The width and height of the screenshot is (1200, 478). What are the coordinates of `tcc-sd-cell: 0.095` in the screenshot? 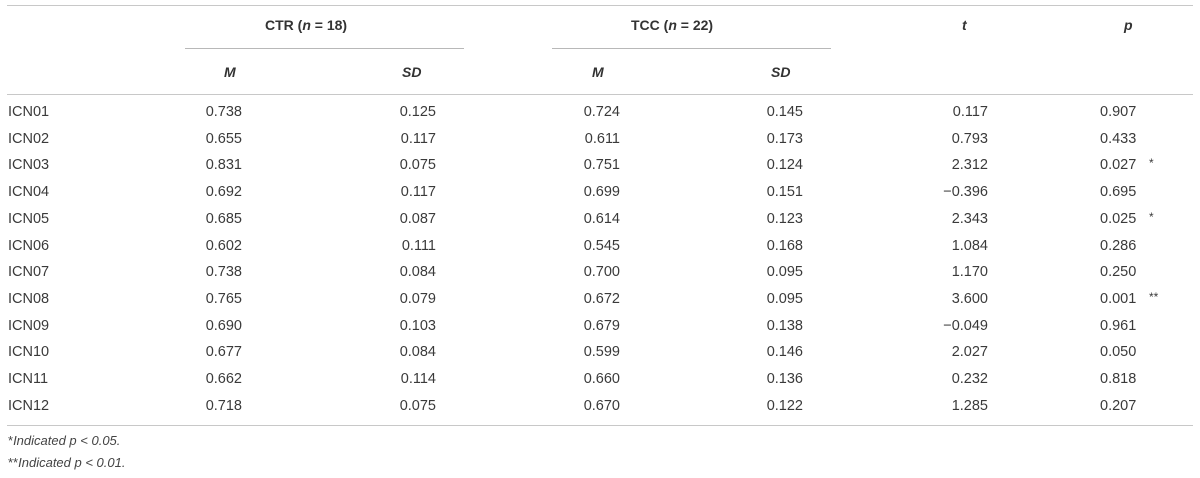 It's located at (784, 298).